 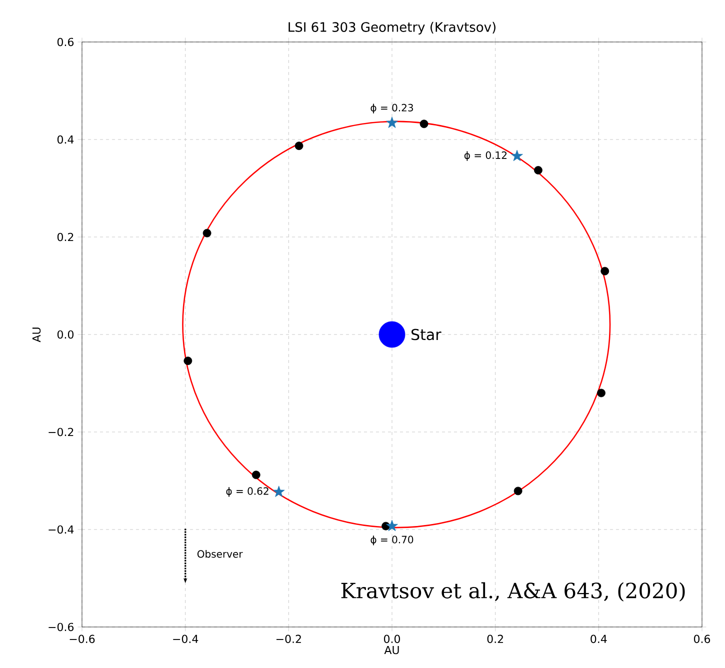 What do you see at coordinates (702, 639) in the screenshot?
I see `x-tick-label: 0.6` at bounding box center [702, 639].